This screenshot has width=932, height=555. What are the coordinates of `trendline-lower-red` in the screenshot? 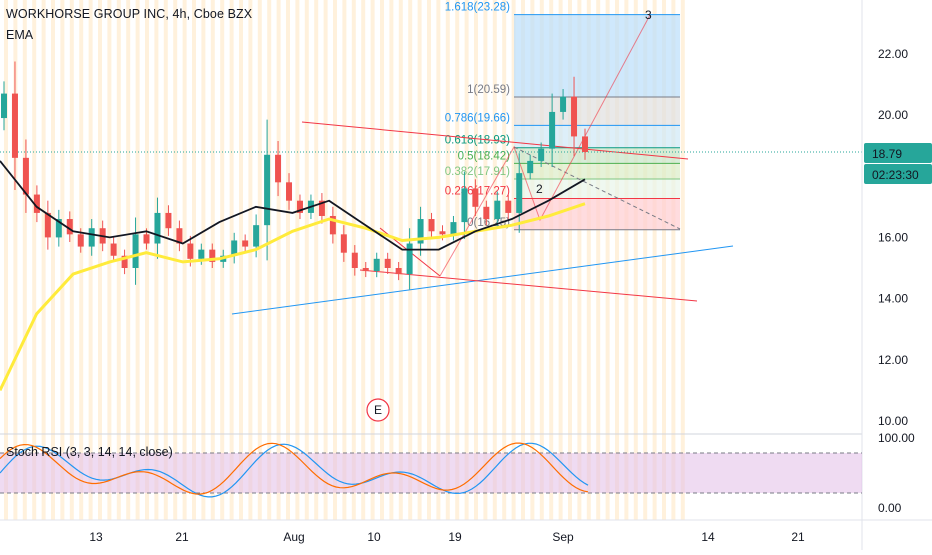 It's located at (528, 285).